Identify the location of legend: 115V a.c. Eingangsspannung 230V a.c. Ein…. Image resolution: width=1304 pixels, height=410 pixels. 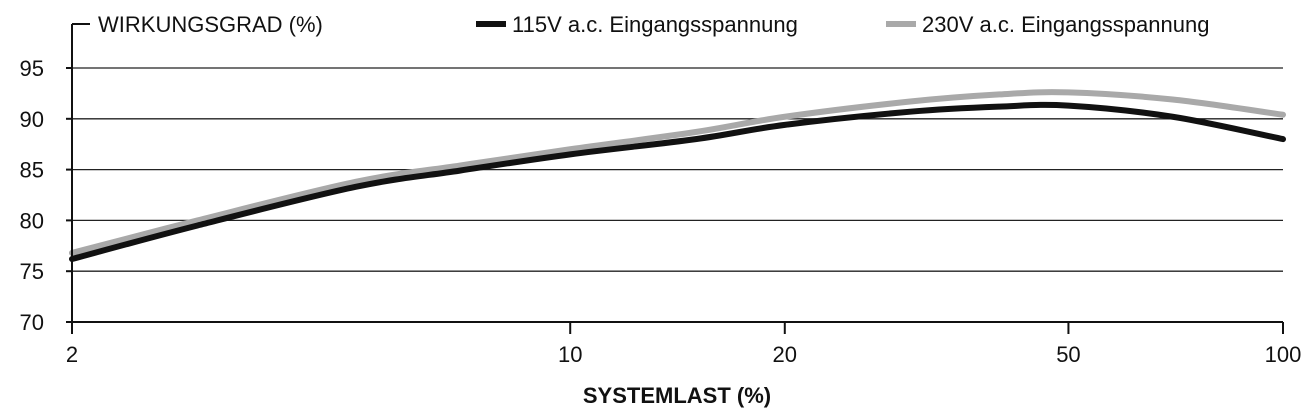
(842, 24).